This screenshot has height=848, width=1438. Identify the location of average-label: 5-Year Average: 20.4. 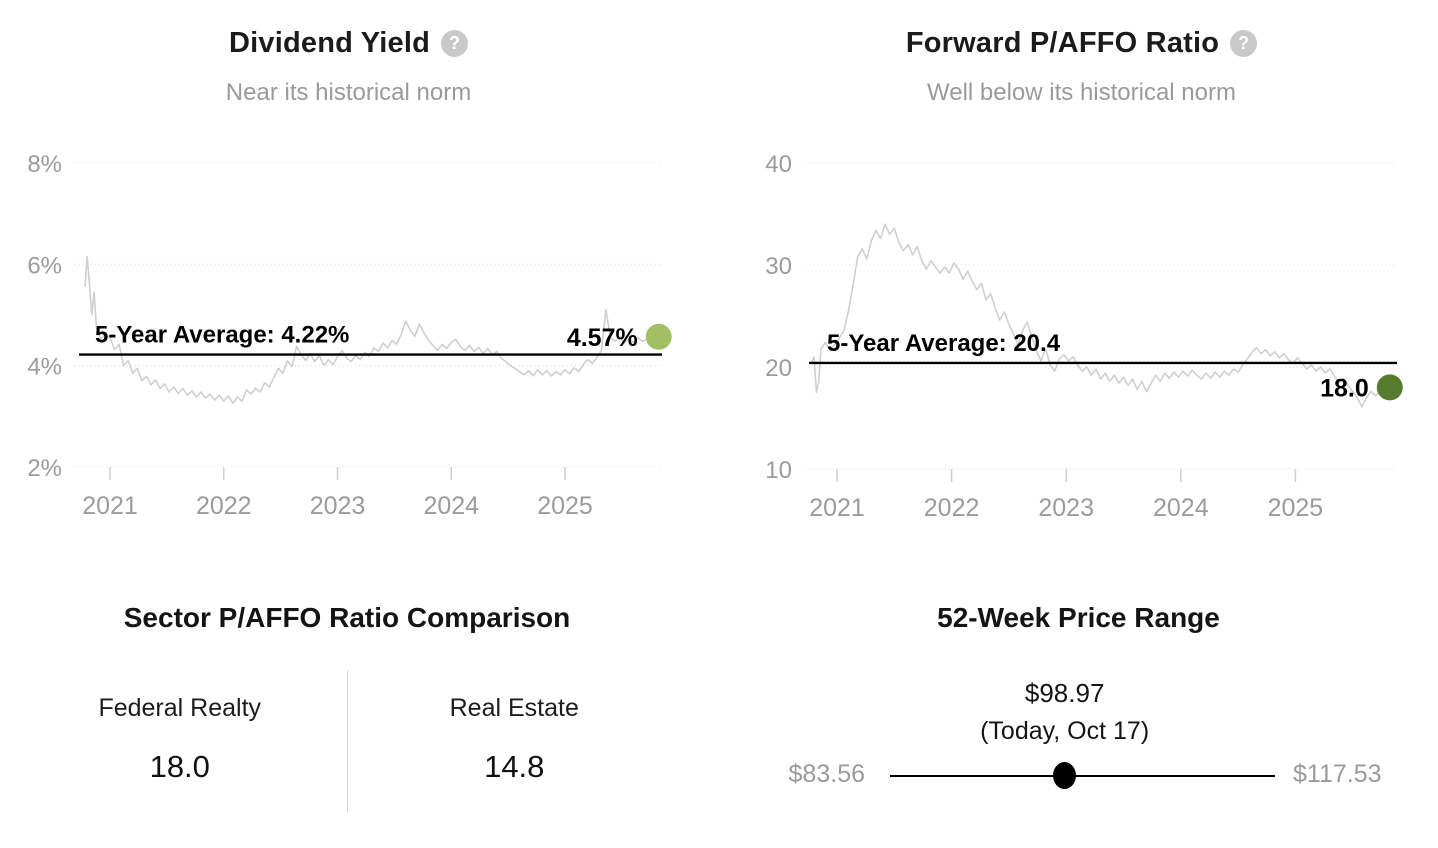
(944, 343).